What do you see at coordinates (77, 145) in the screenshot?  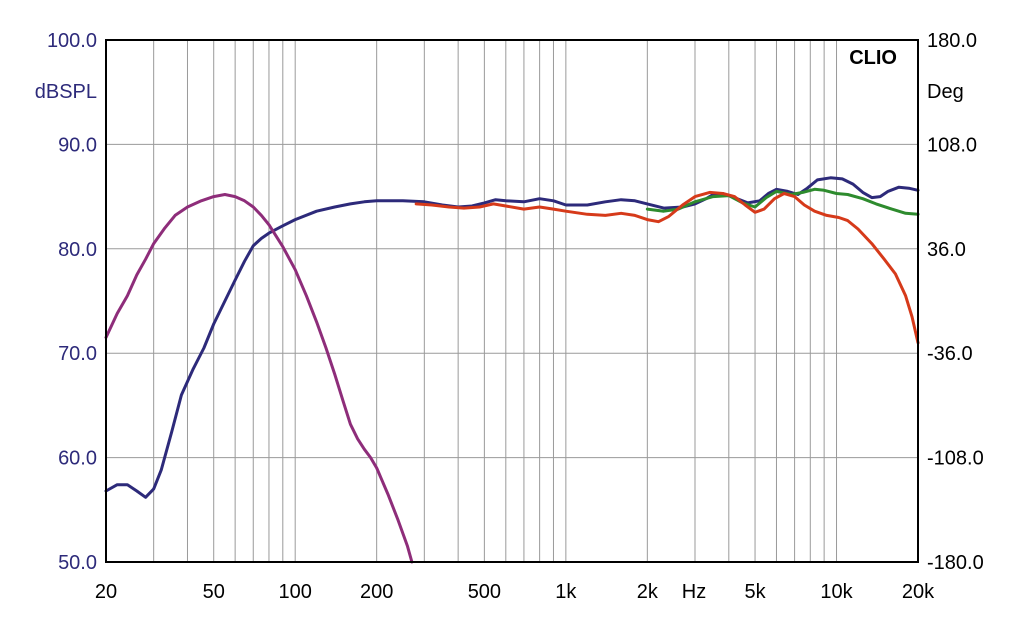 I see `left-axis-tick-label: 90.0` at bounding box center [77, 145].